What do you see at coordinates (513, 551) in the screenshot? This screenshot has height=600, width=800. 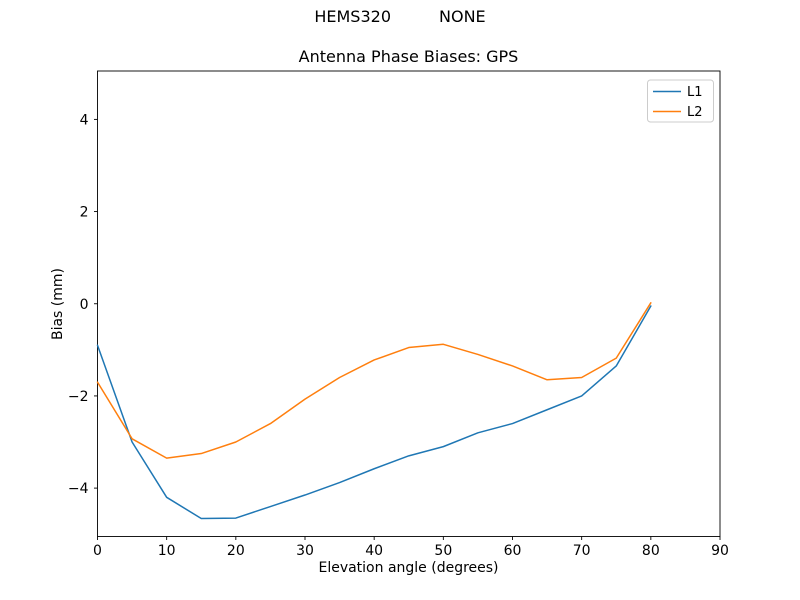 I see `x-tick-label: 60` at bounding box center [513, 551].